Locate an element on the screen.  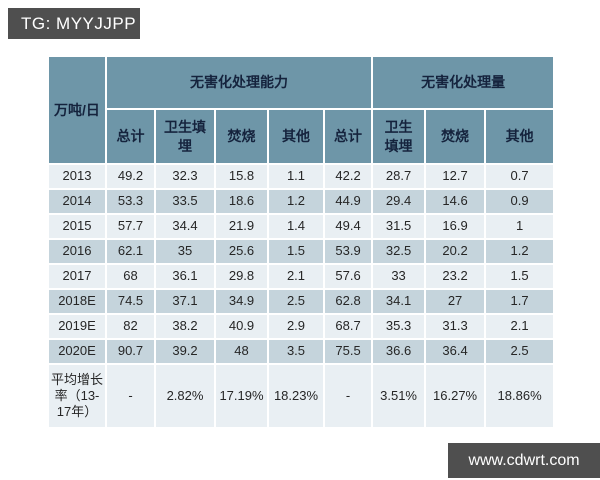
value-cell: 0.9 is located at coordinates (520, 201).